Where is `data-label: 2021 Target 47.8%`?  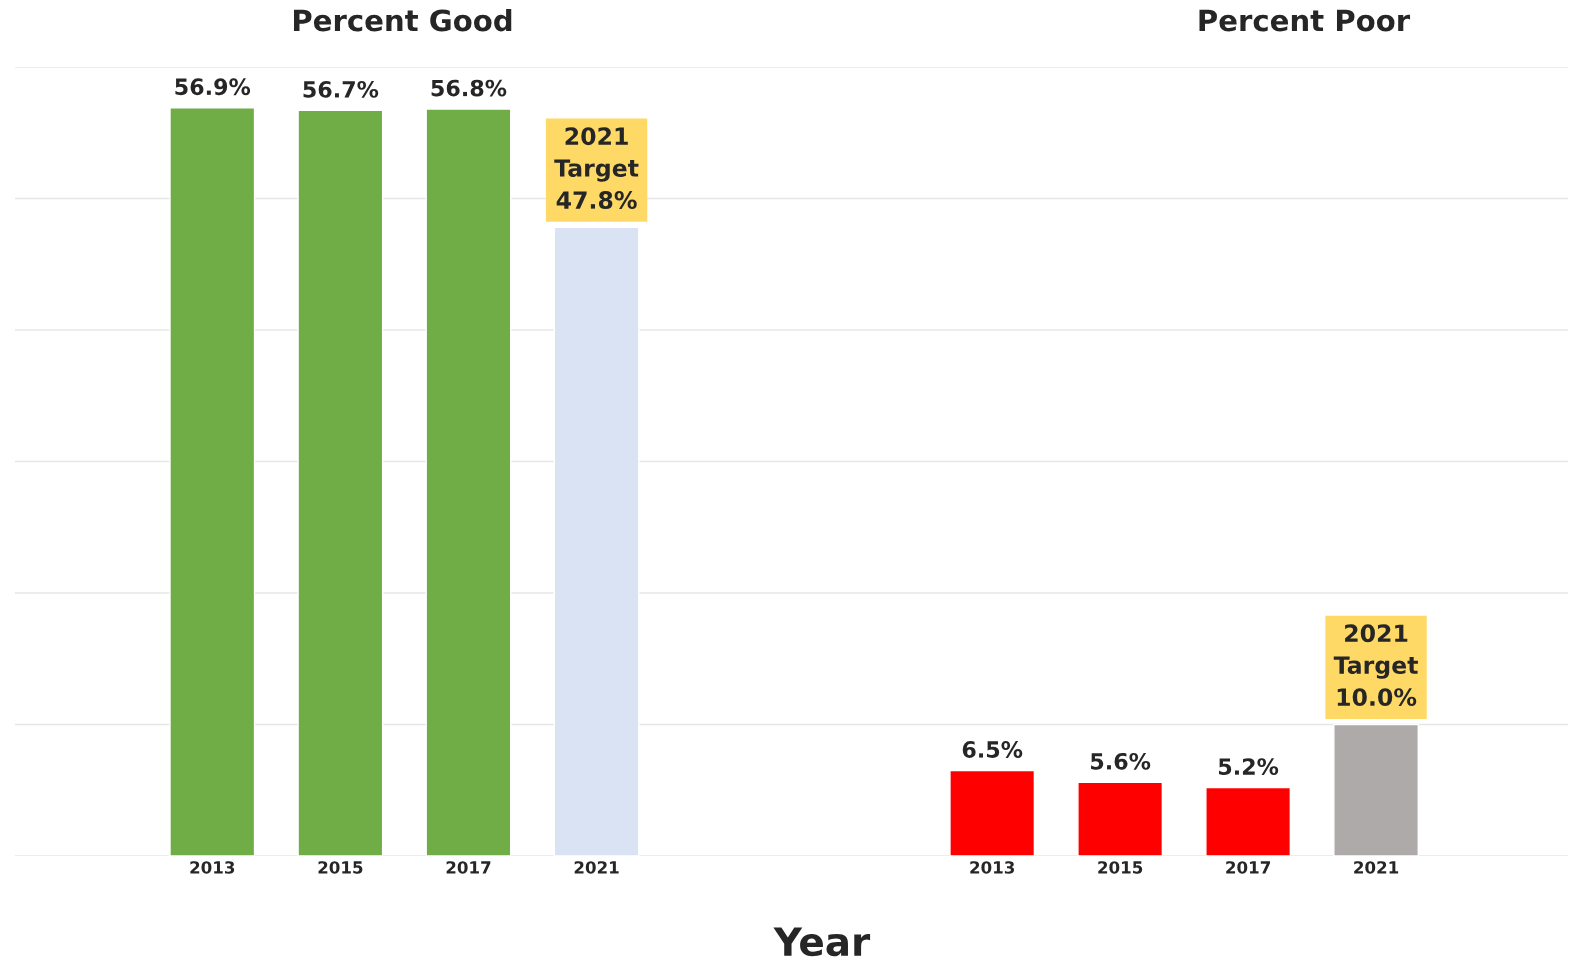 data-label: 2021 Target 47.8% is located at coordinates (596, 168).